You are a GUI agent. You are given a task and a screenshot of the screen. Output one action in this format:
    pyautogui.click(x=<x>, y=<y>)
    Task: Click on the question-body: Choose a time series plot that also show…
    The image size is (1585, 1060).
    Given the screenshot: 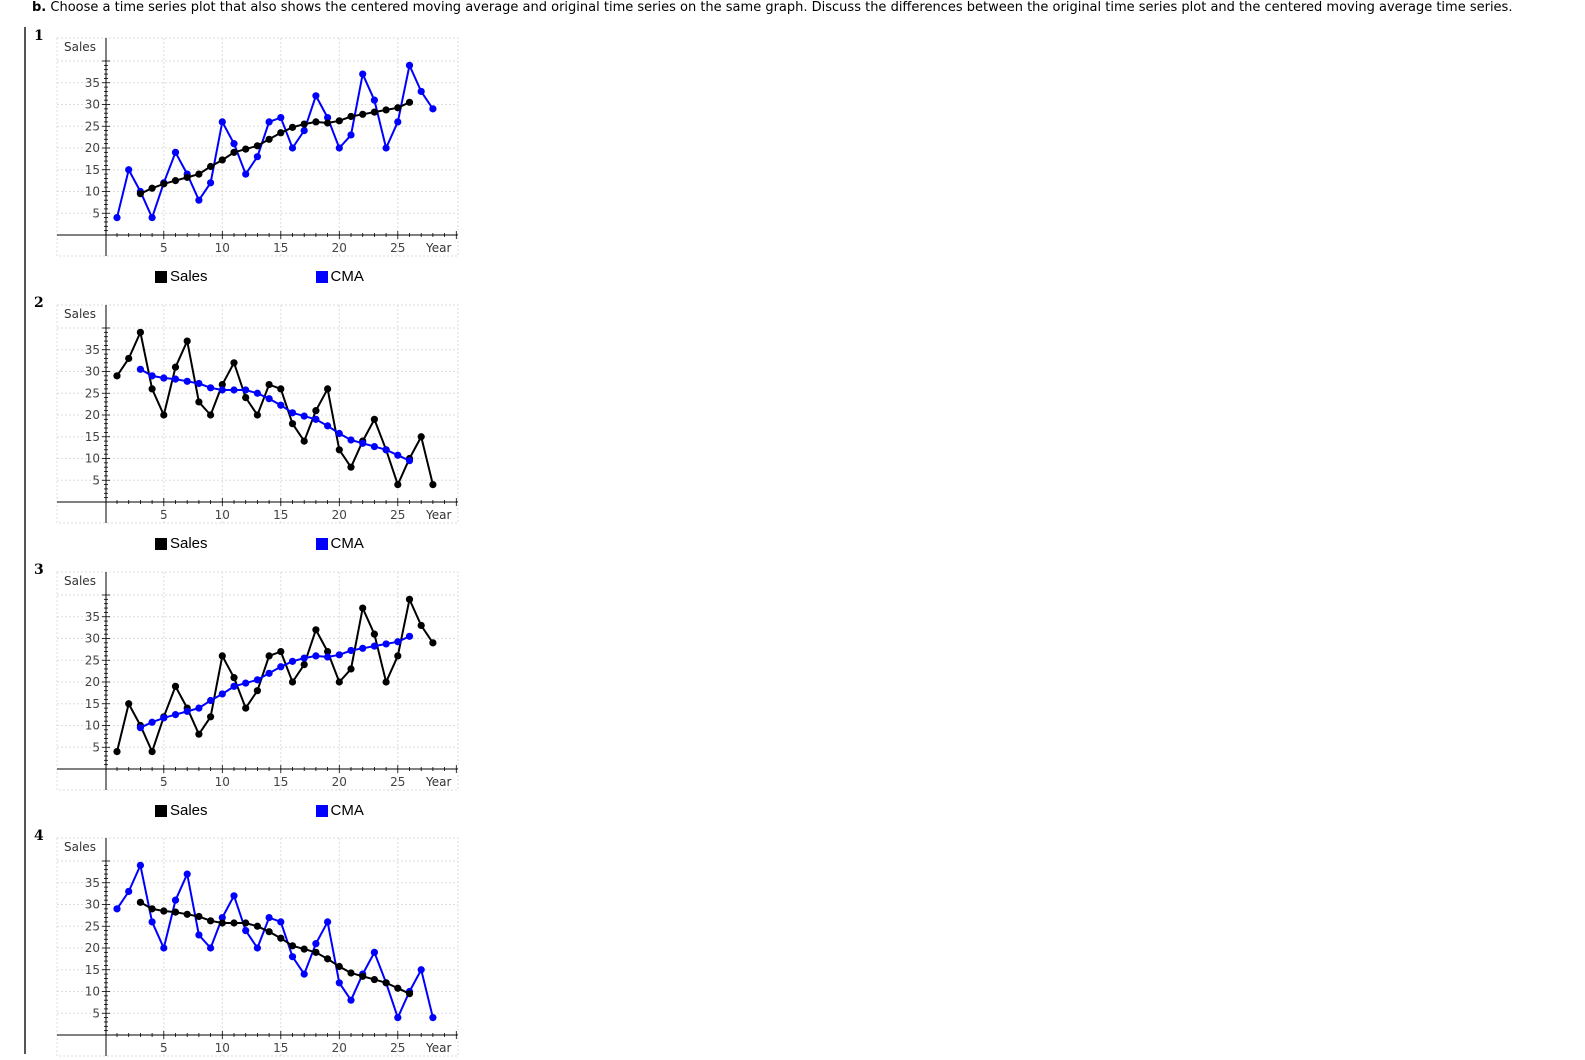 What is the action you would take?
    pyautogui.click(x=779, y=7)
    